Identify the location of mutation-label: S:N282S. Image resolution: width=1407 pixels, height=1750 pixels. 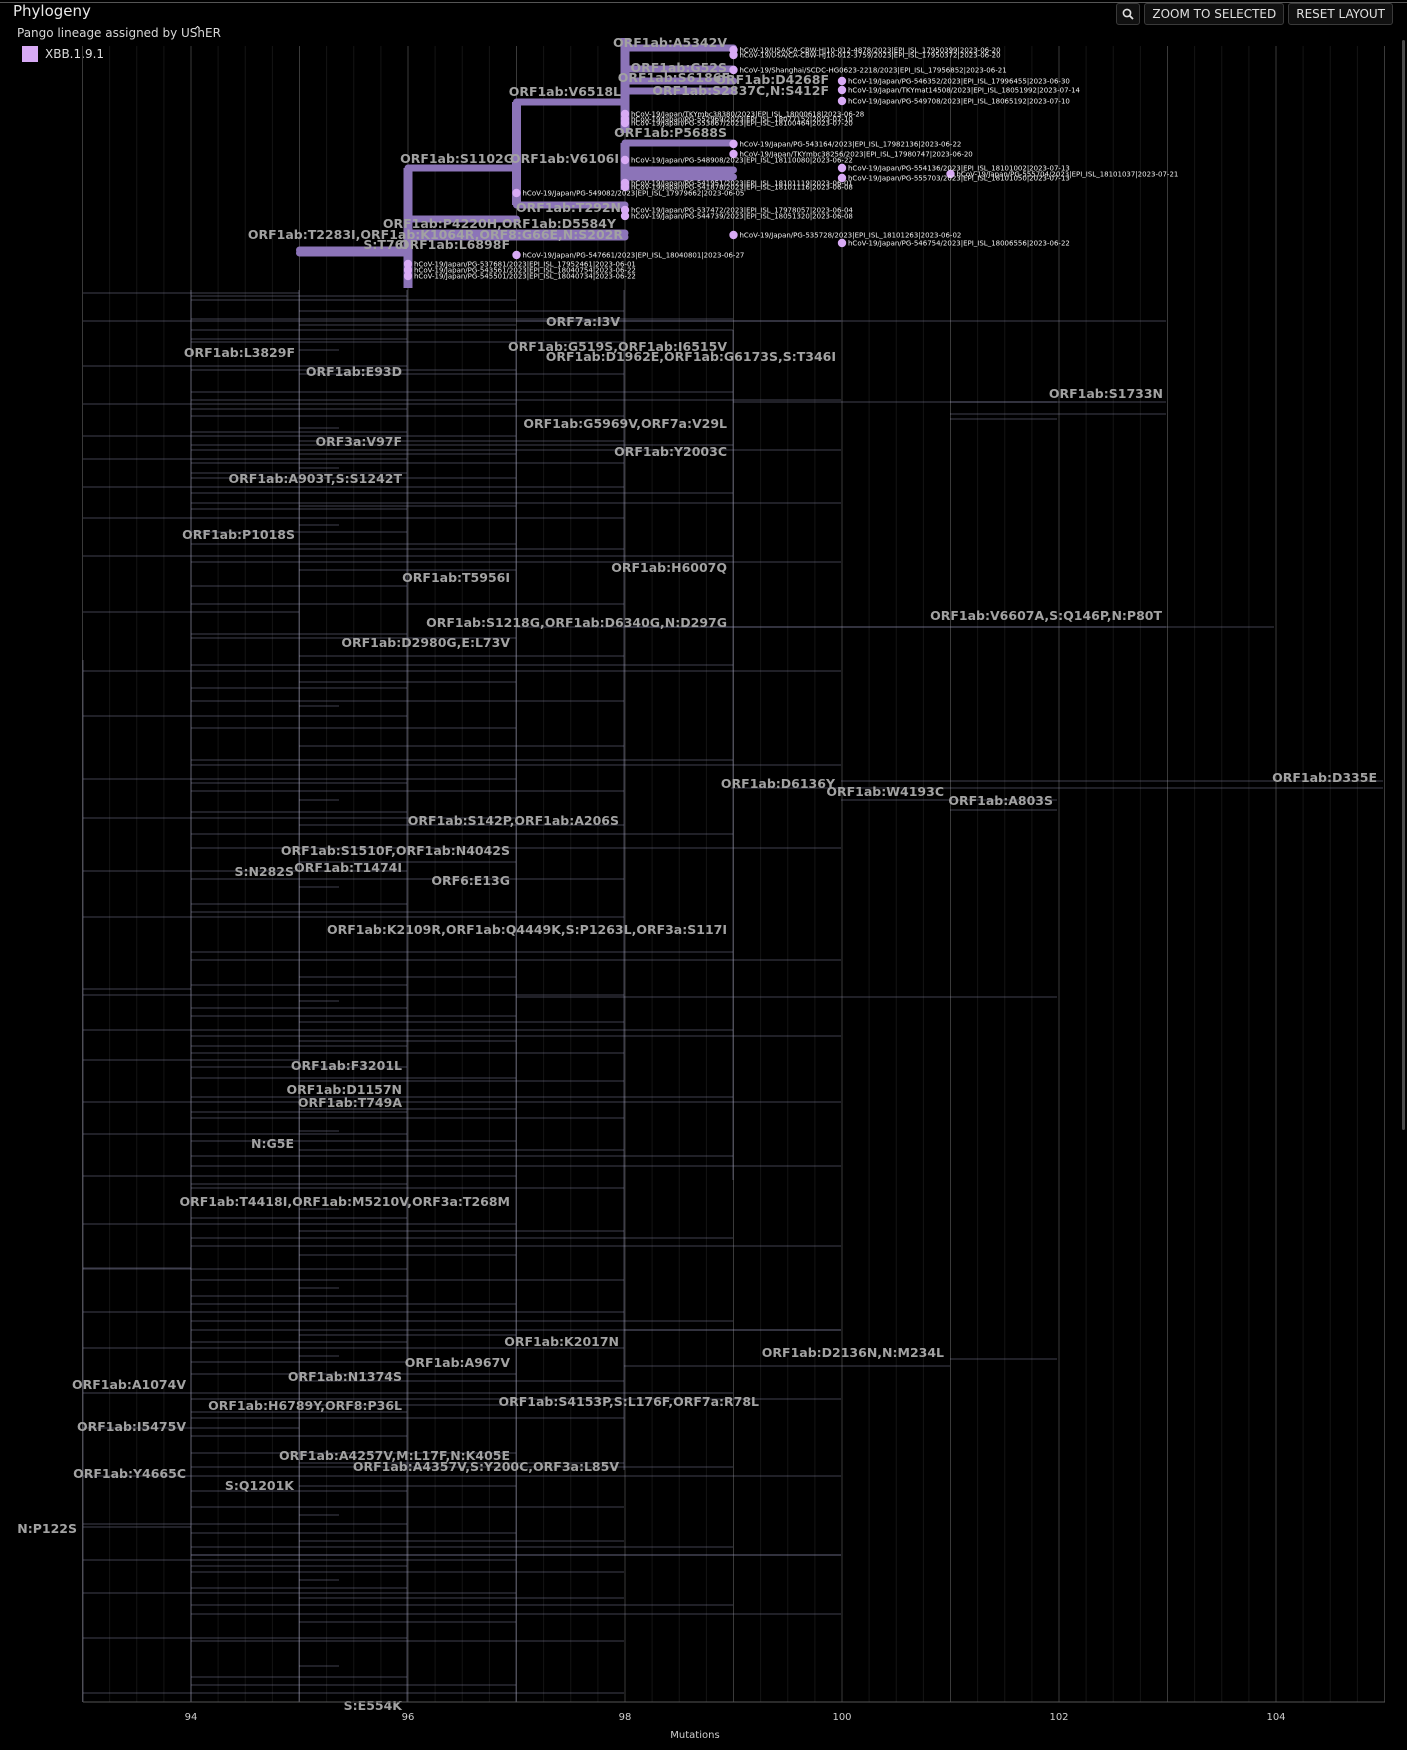
(264, 871).